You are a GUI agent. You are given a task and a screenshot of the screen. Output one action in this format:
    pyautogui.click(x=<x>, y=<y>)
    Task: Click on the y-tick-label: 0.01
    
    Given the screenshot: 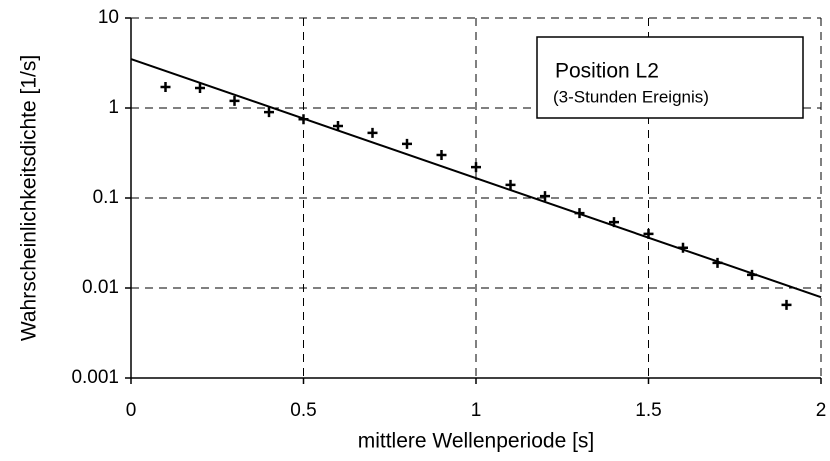 What is the action you would take?
    pyautogui.click(x=100, y=287)
    